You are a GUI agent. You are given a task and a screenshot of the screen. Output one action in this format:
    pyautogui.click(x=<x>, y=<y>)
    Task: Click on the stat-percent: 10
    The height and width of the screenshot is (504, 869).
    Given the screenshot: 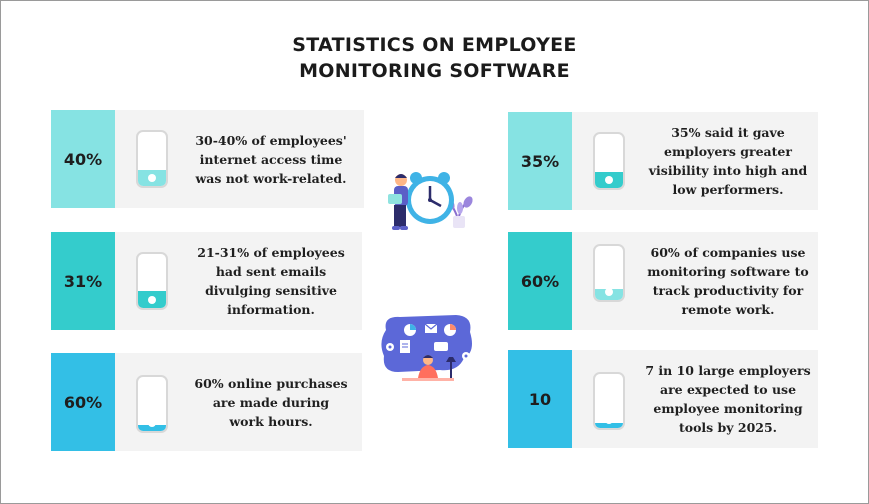 What is the action you would take?
    pyautogui.click(x=540, y=399)
    